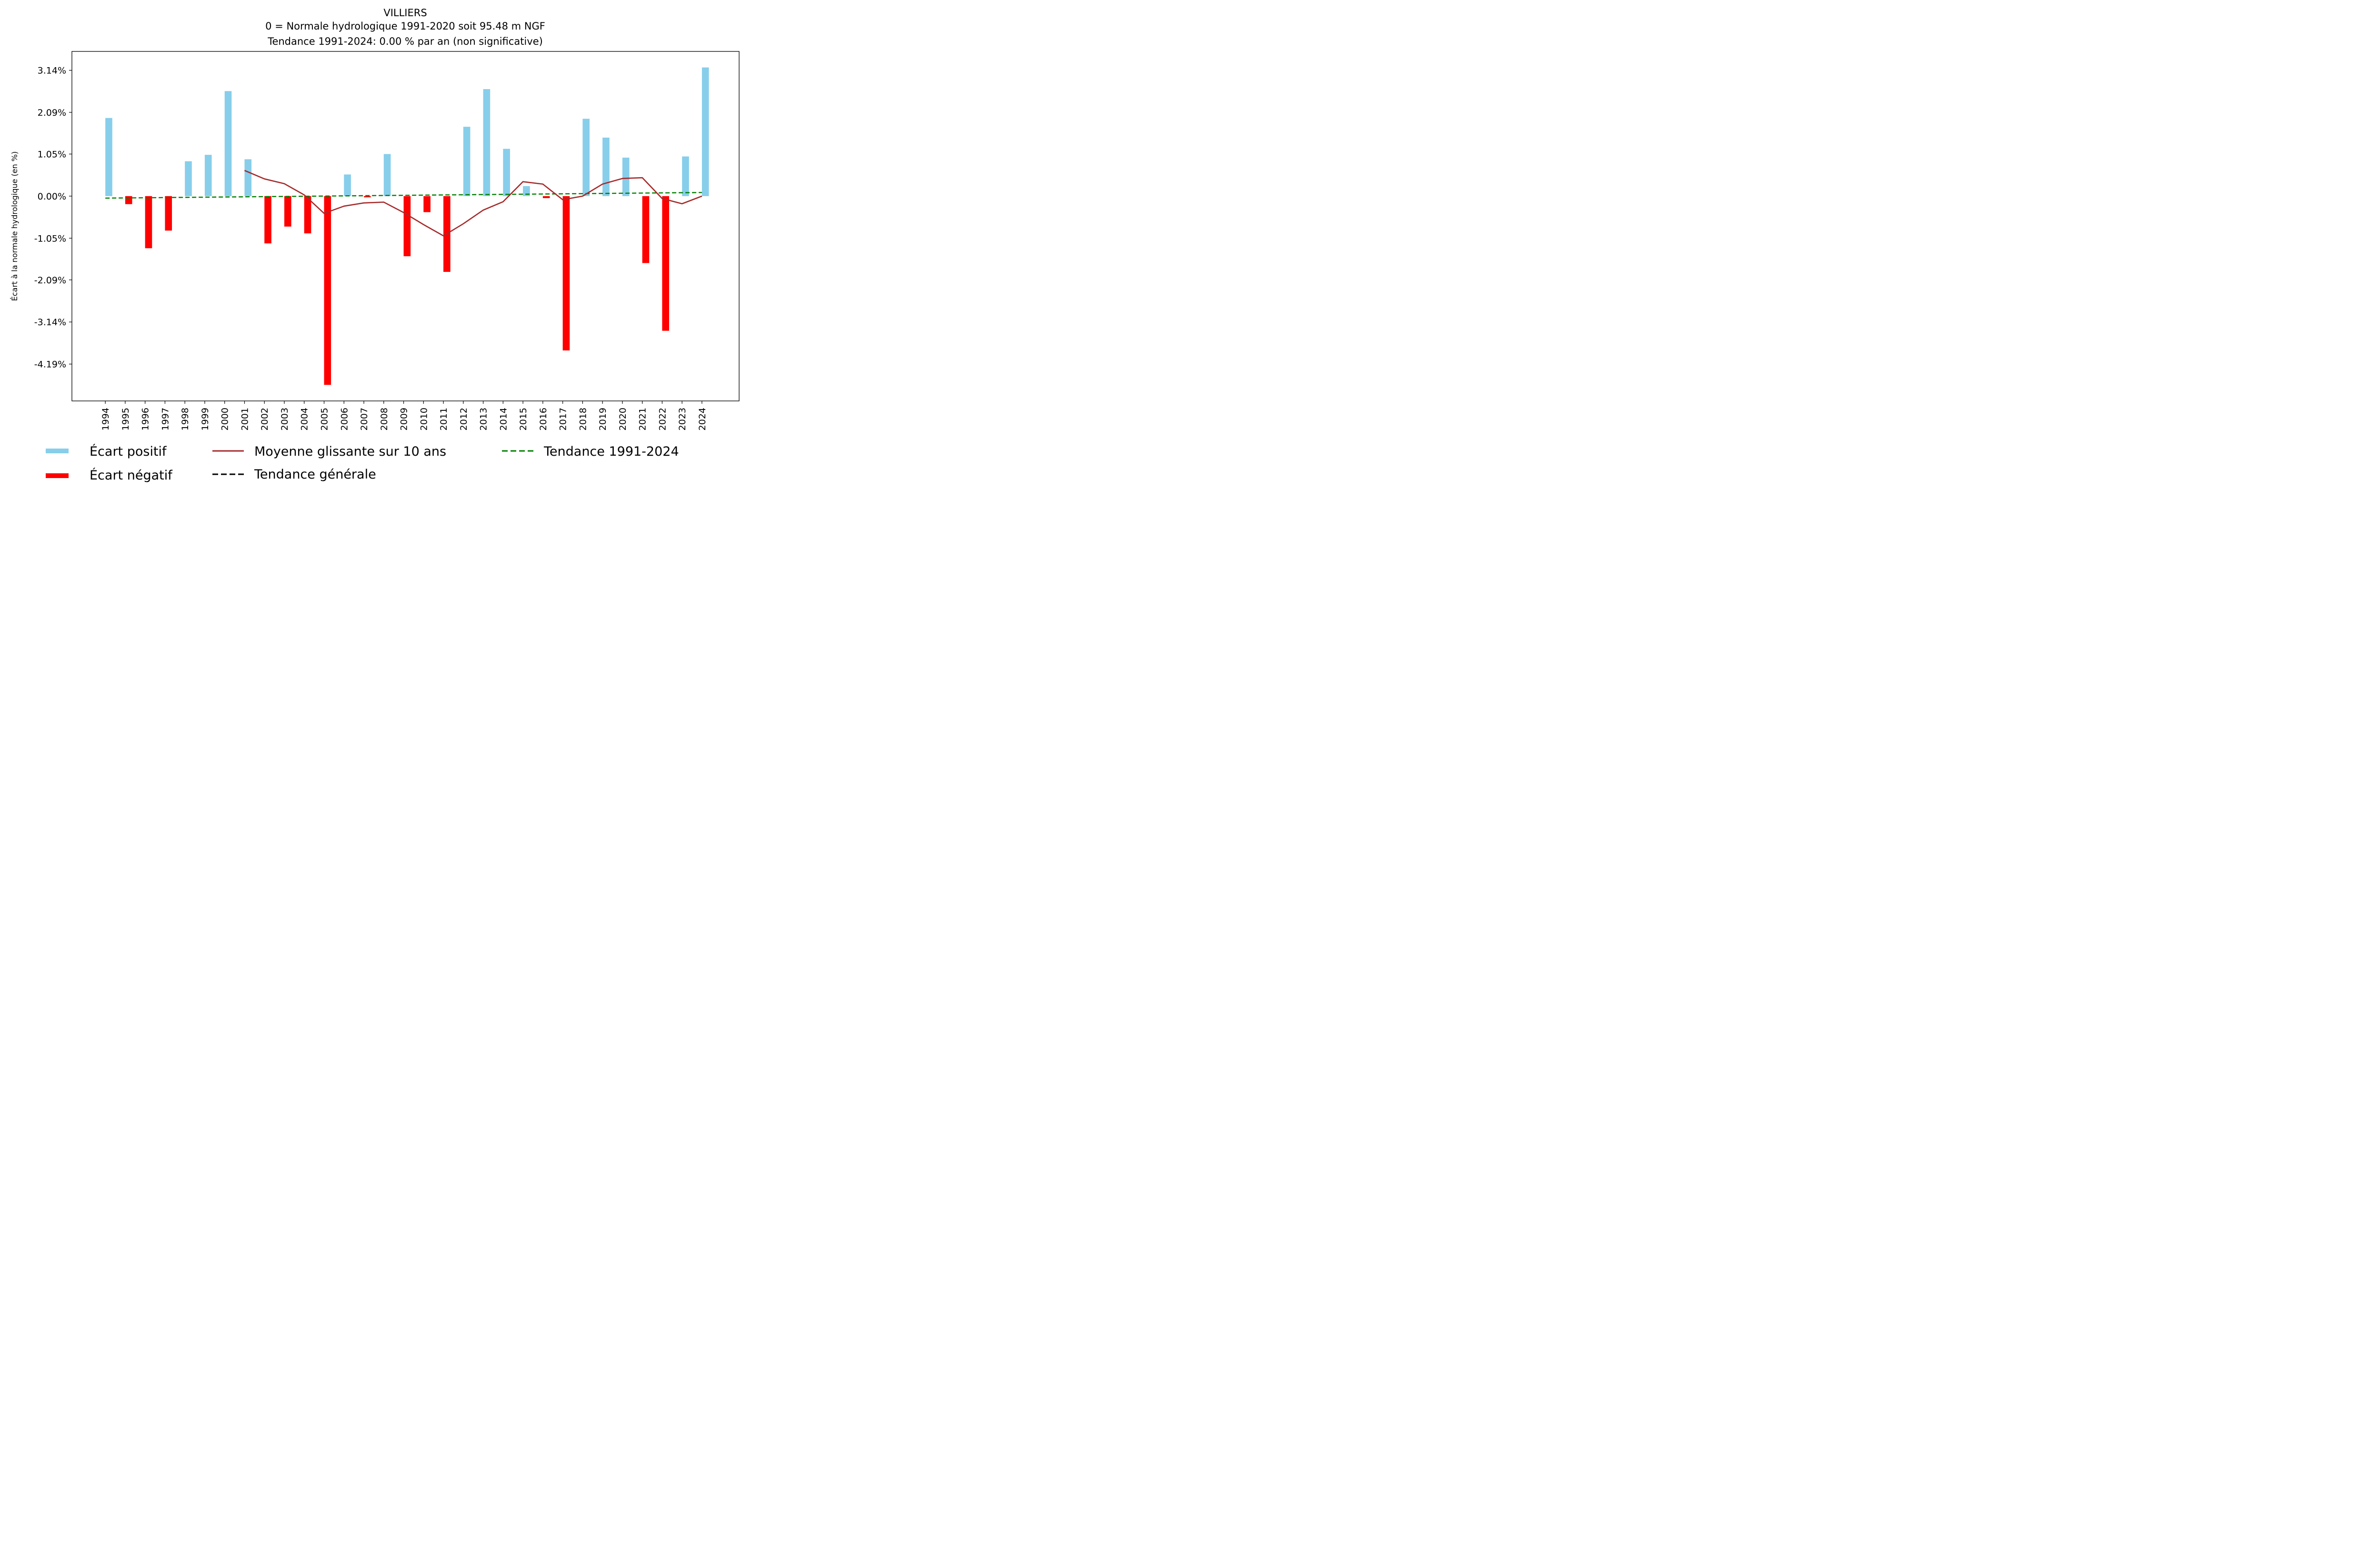 This screenshot has width=2355, height=1568. What do you see at coordinates (682, 419) in the screenshot?
I see `x-tick-label: 2023` at bounding box center [682, 419].